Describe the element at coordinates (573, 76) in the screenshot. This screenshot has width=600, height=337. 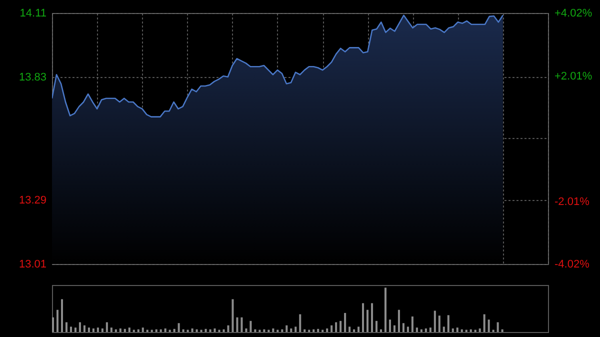
I see `y2-tick-label: +2.01%` at that location.